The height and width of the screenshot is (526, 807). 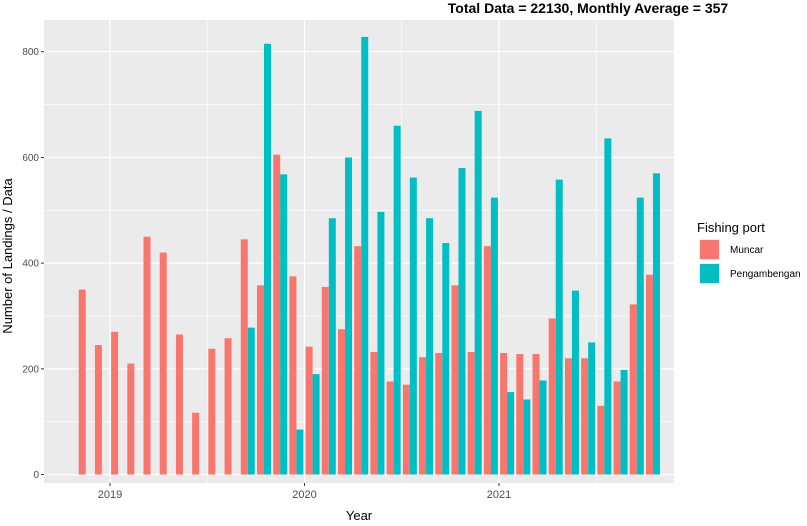 I want to click on legend: Fishing port Muncar Pengambengan, so click(x=749, y=252).